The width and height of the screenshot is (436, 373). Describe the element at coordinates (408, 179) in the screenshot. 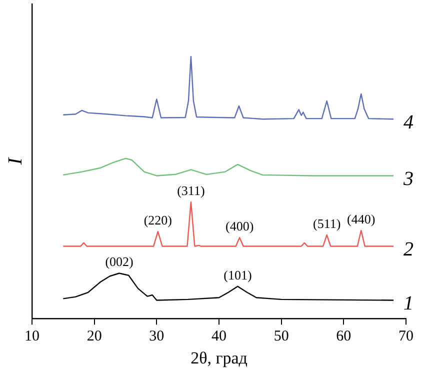

I see `series-label: 3` at that location.